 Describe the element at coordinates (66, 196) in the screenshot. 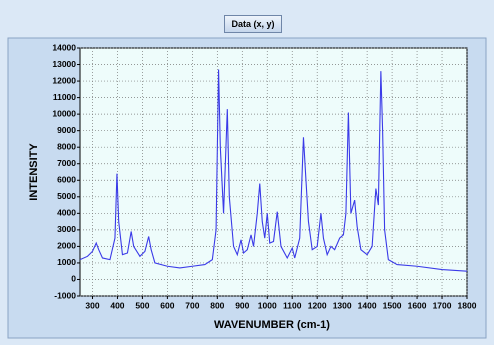

I see `y-tick-label: 5000` at that location.